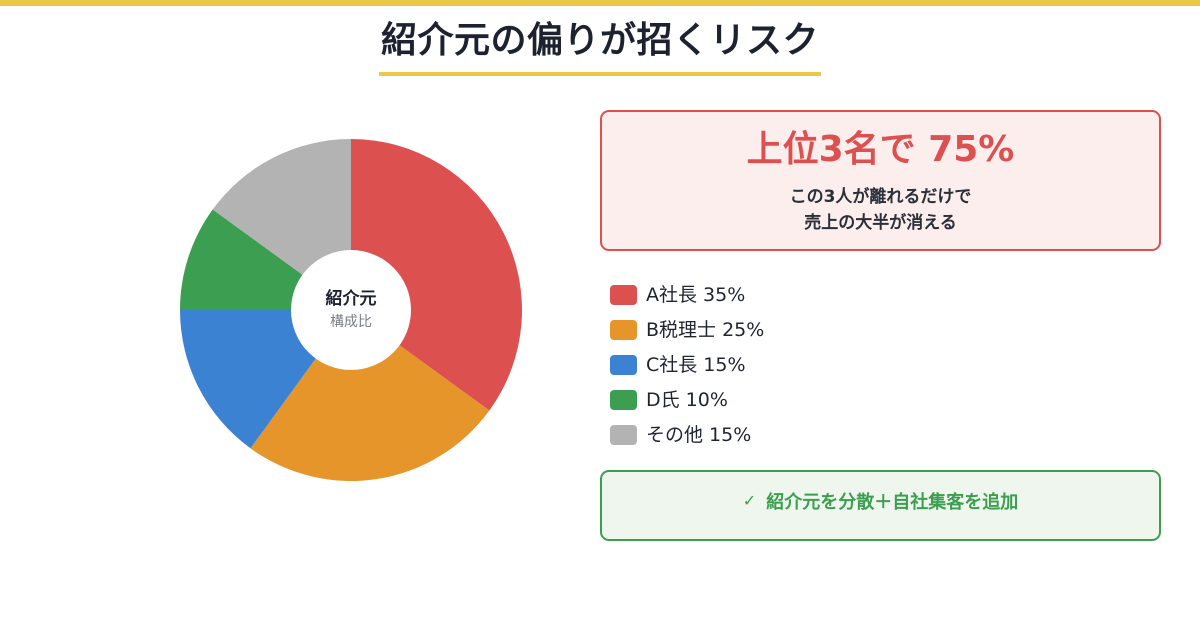 Image resolution: width=1200 pixels, height=630 pixels. I want to click on legend-label: D氏 10%, so click(687, 399).